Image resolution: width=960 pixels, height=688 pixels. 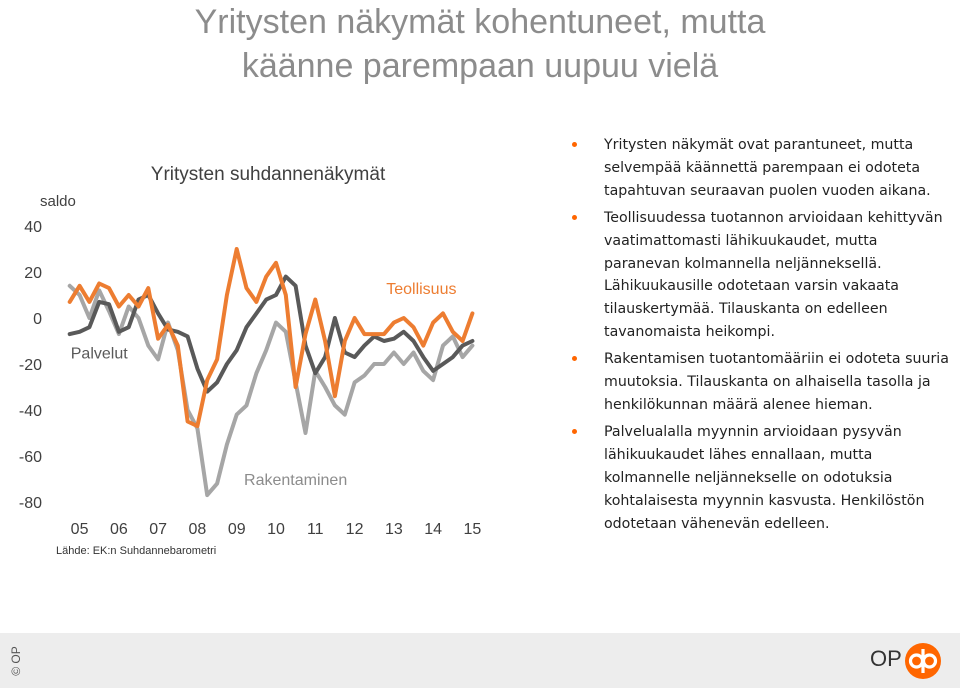 I want to click on x-tick-label: 05, so click(x=80, y=529).